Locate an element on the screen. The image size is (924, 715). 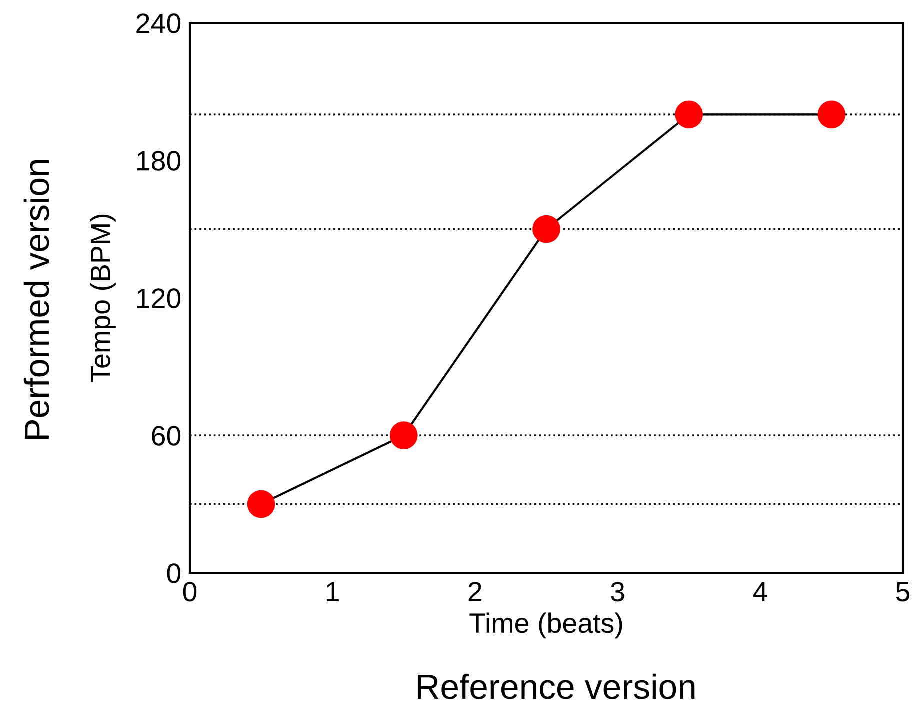
text: Reference version is located at coordinates (556, 687).